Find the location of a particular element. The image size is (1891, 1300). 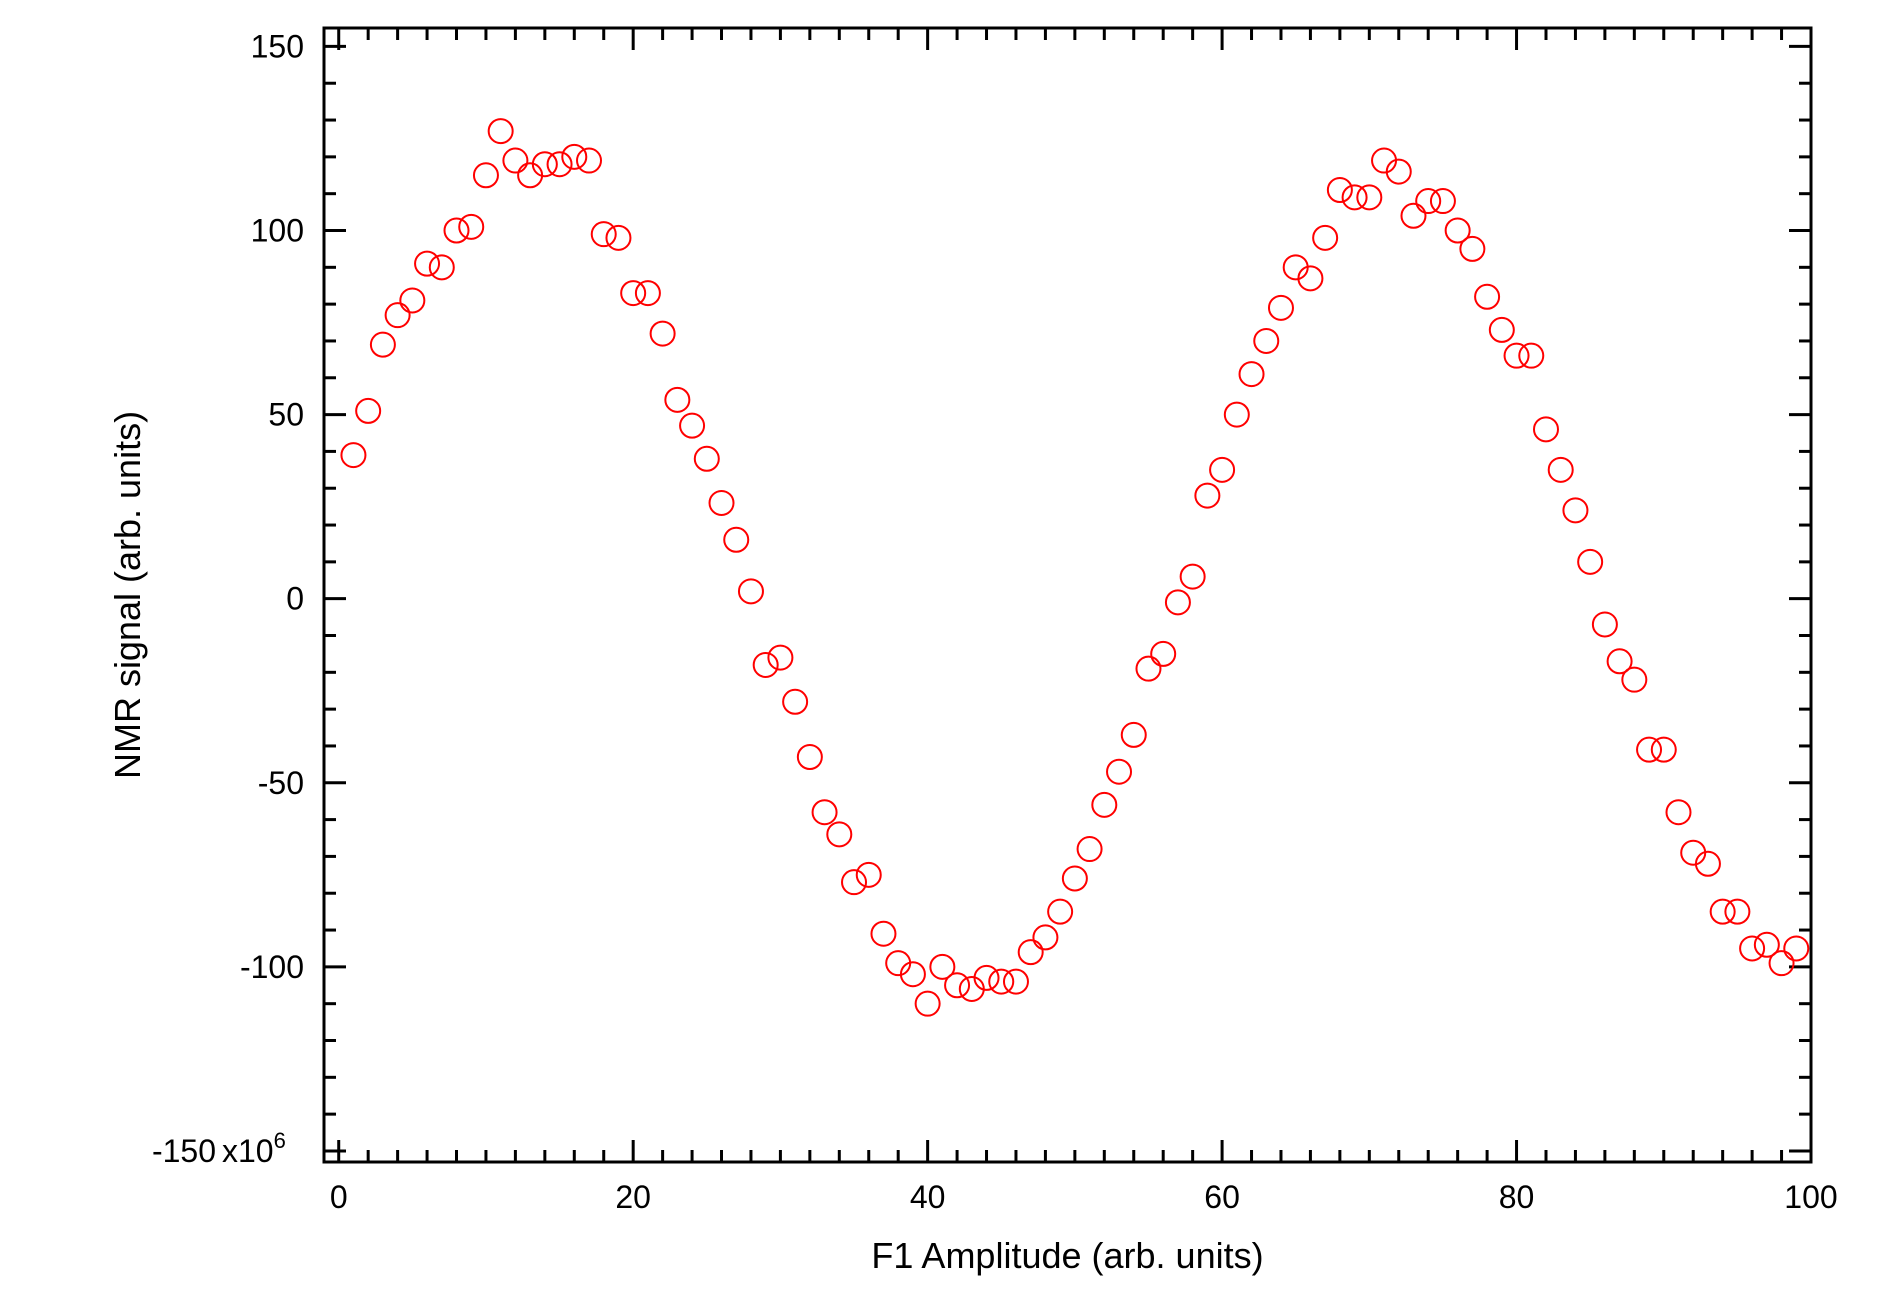

y-tick-label: -100 is located at coordinates (272, 967).